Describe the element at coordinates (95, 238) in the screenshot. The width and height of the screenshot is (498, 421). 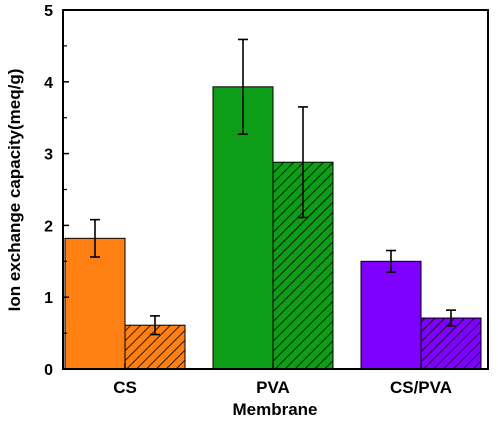
I see `error-bar-cs-solid` at that location.